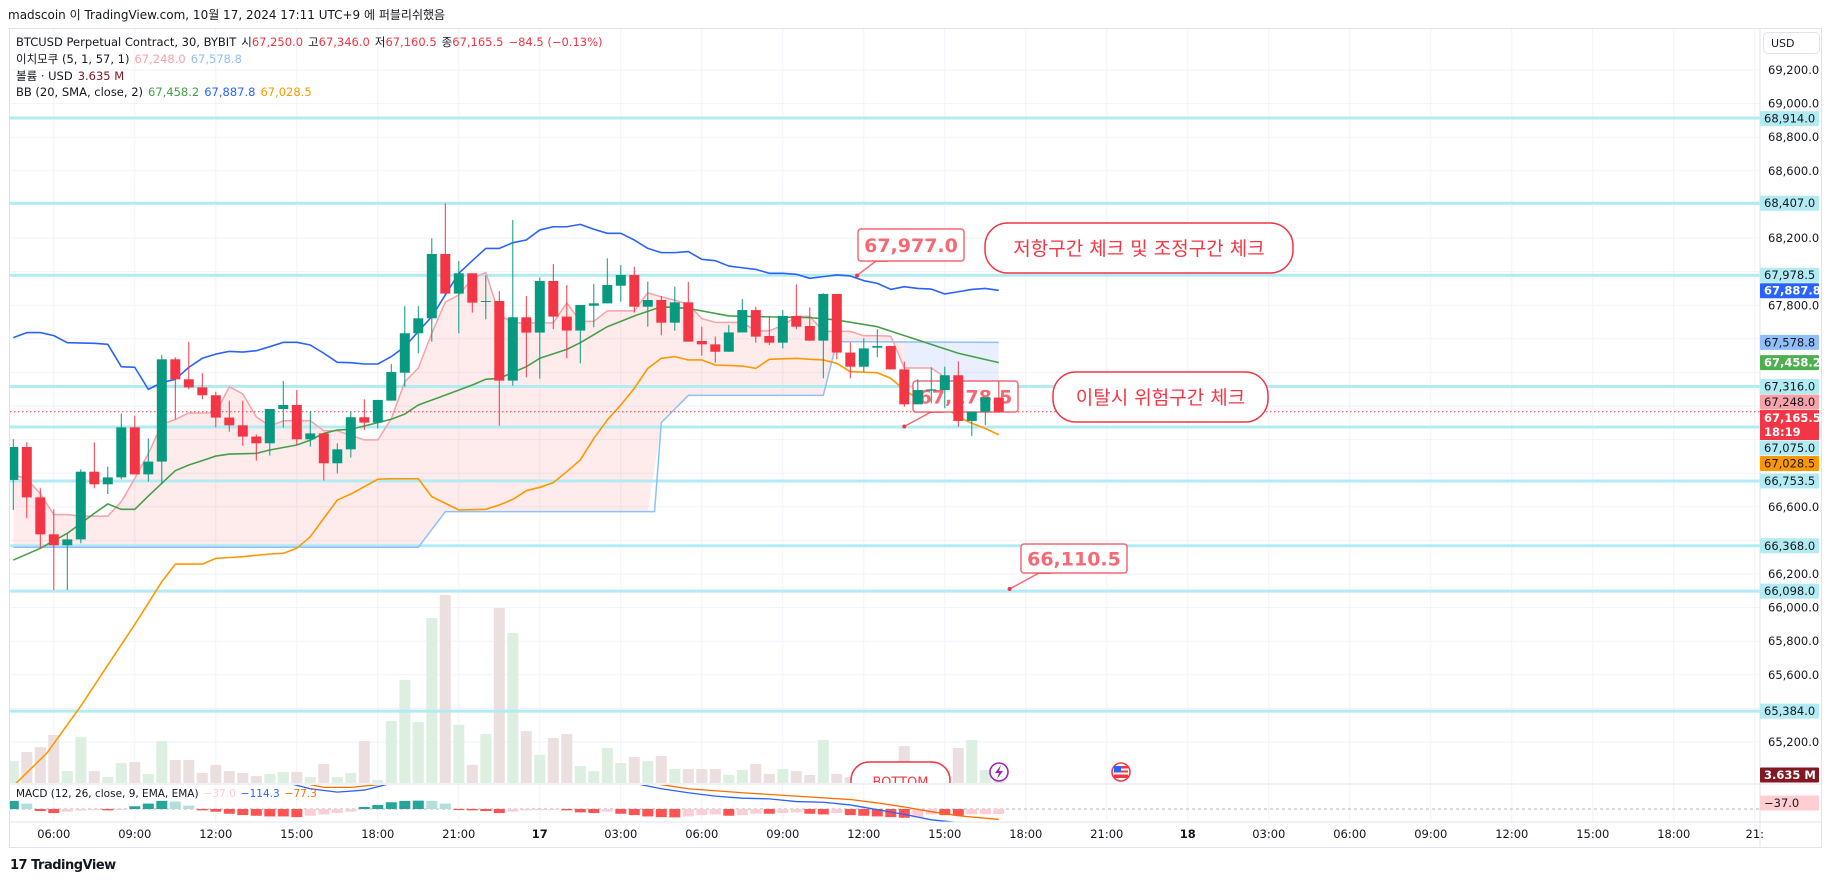 The image size is (1835, 883). I want to click on price-badge: 67,887.8, so click(1792, 291).